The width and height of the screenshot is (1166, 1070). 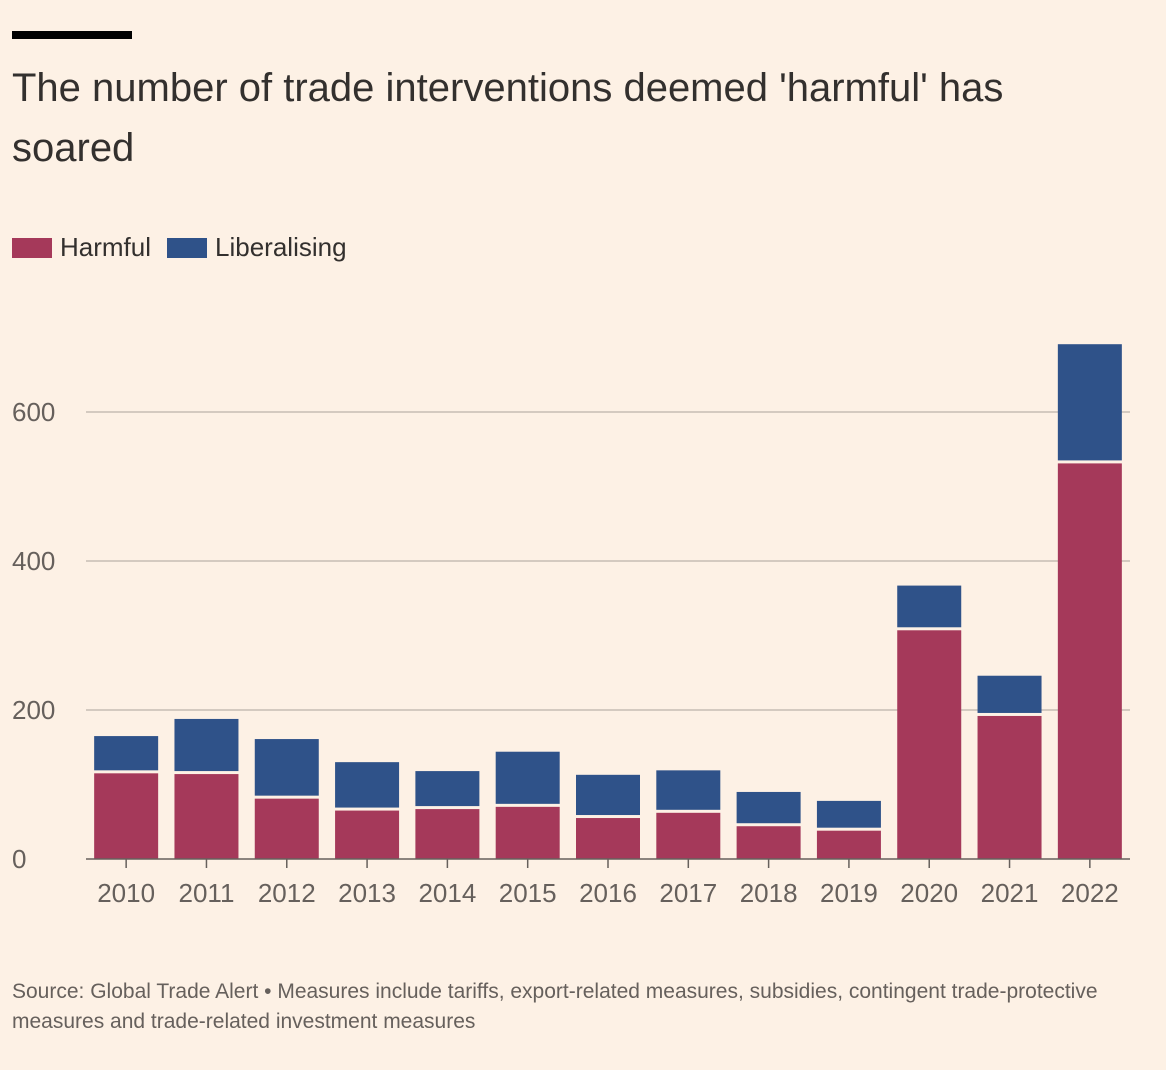 I want to click on x-tick-label-2016: 2016, so click(x=608, y=893).